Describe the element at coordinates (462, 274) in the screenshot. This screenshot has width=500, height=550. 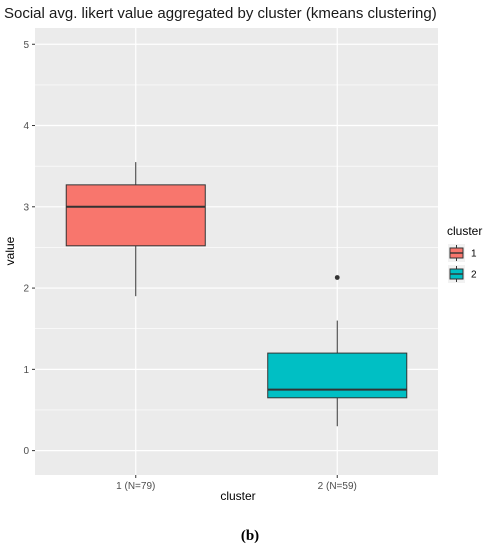
I see `legend-entry-2: 2` at that location.